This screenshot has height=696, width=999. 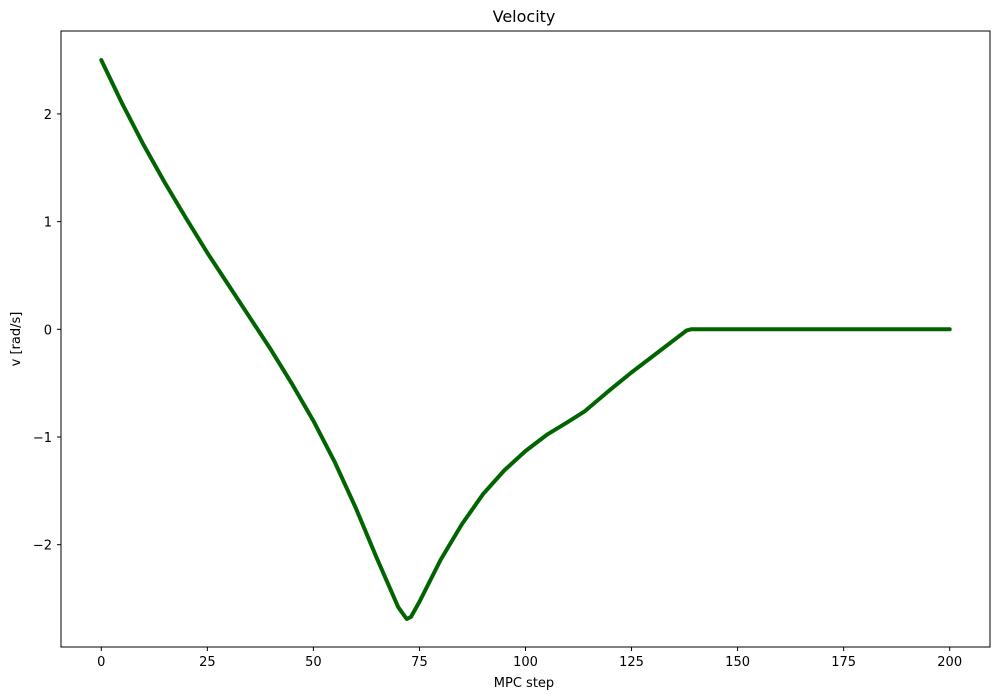 What do you see at coordinates (42, 546) in the screenshot?
I see `y-tick-label: −2` at bounding box center [42, 546].